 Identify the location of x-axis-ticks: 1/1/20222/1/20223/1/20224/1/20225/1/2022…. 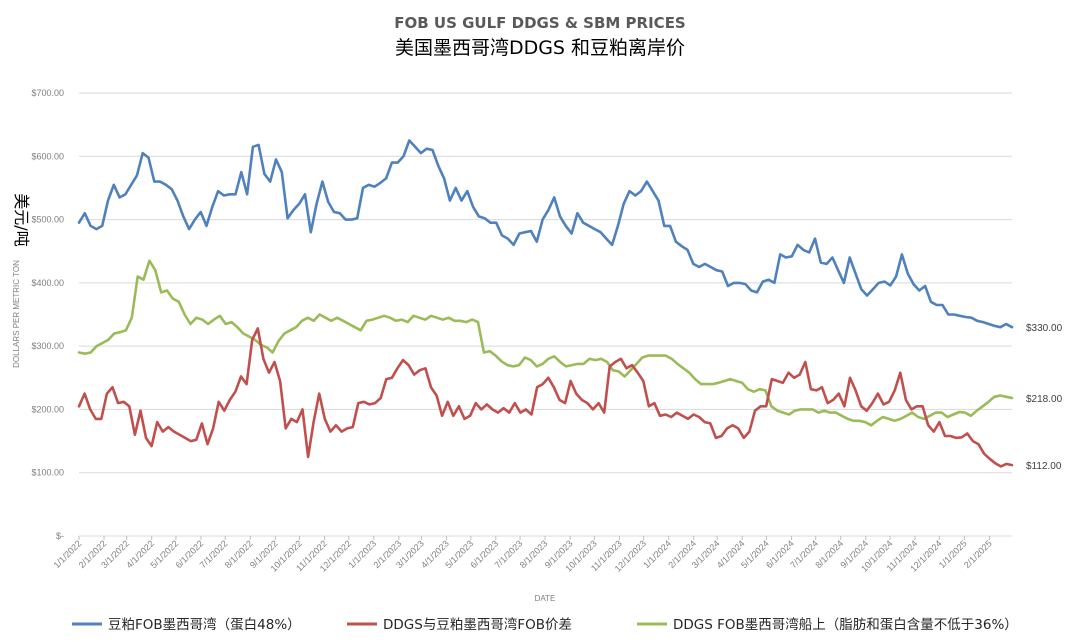
(523, 555).